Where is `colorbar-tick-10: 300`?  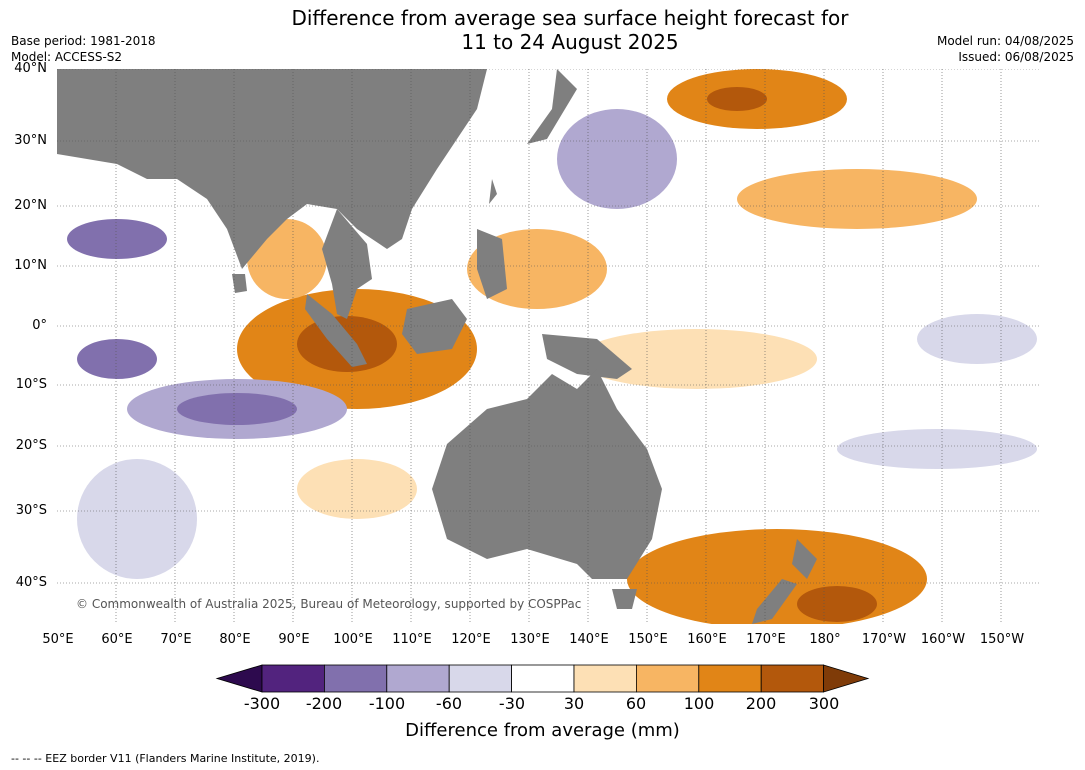 colorbar-tick-10: 300 is located at coordinates (824, 703).